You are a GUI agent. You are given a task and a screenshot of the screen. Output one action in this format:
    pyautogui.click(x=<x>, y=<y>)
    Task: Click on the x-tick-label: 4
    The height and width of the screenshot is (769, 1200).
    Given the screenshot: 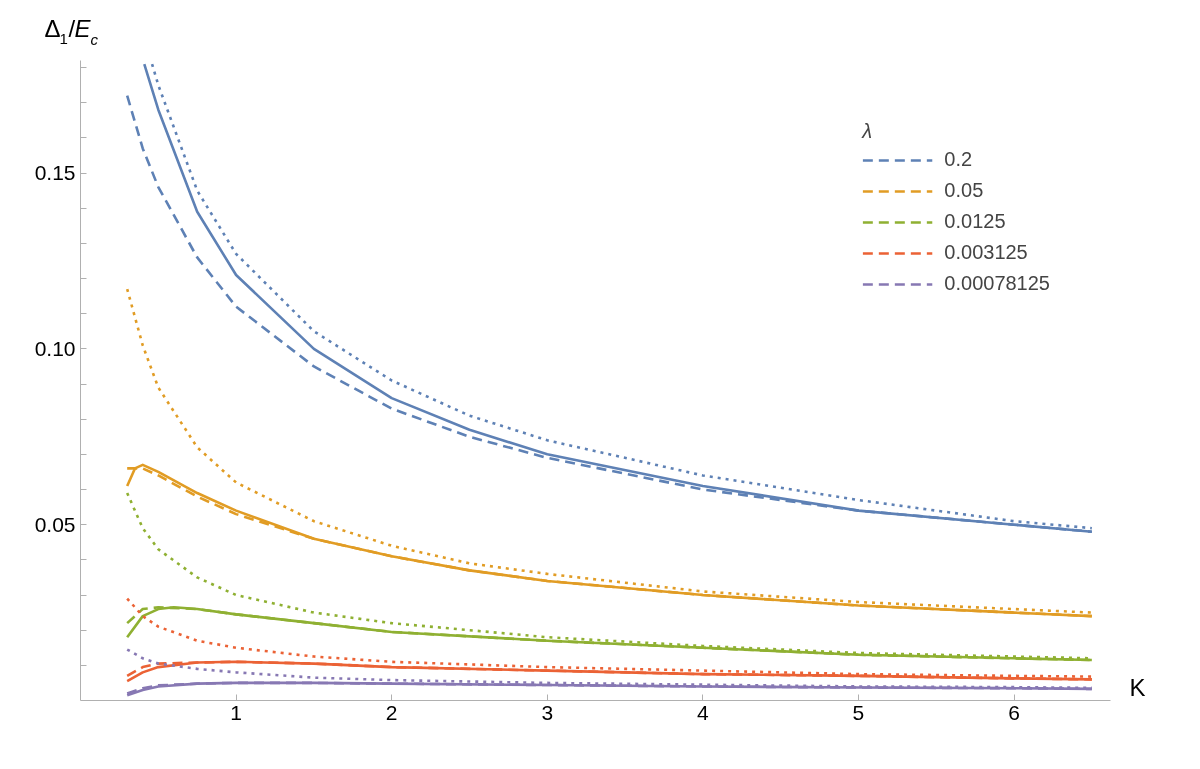 What is the action you would take?
    pyautogui.click(x=703, y=712)
    